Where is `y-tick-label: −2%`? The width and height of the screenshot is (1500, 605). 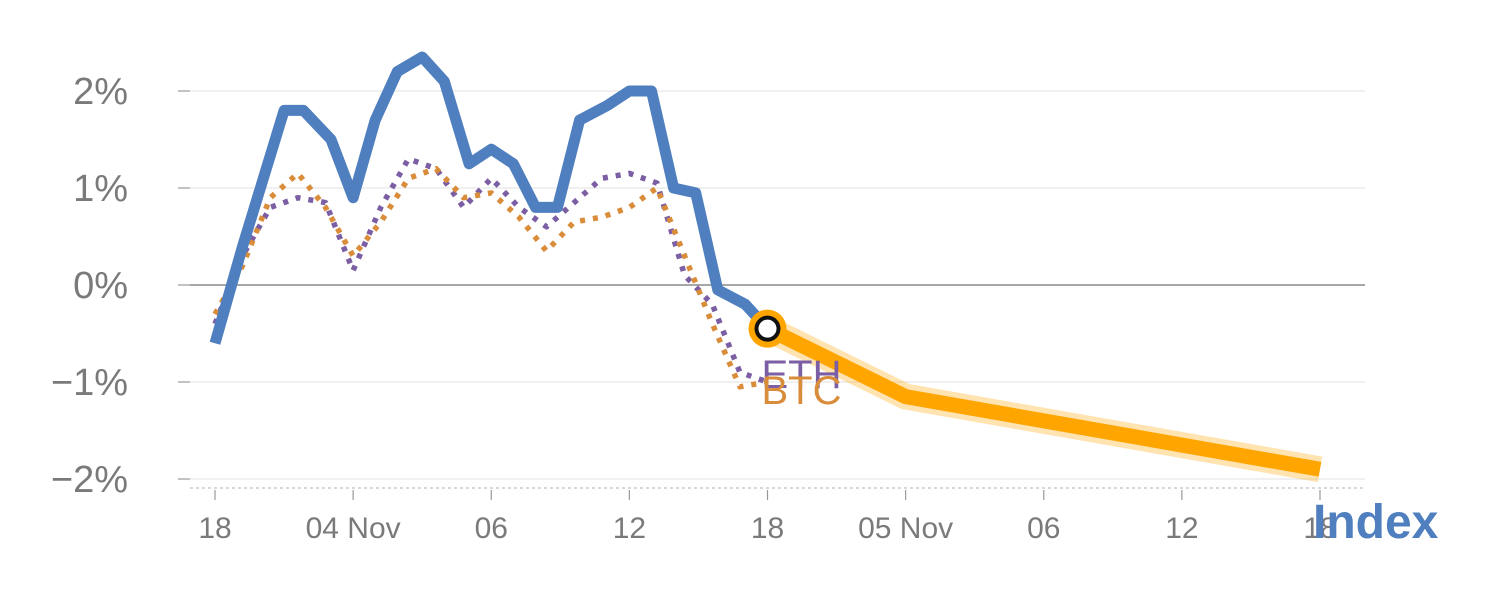
y-tick-label: −2% is located at coordinates (89, 480).